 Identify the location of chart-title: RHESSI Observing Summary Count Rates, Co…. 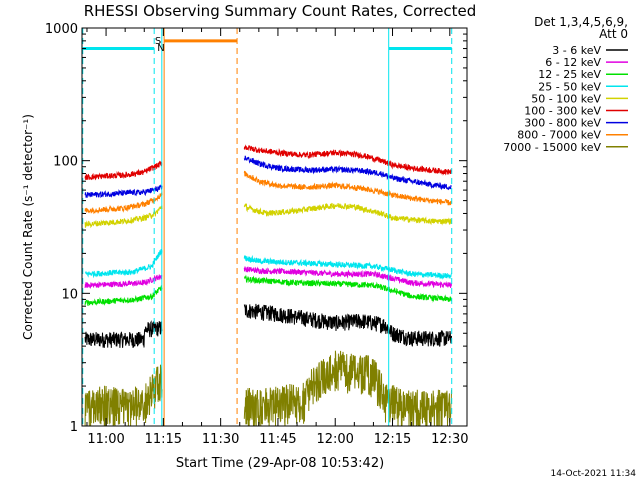
(280, 11).